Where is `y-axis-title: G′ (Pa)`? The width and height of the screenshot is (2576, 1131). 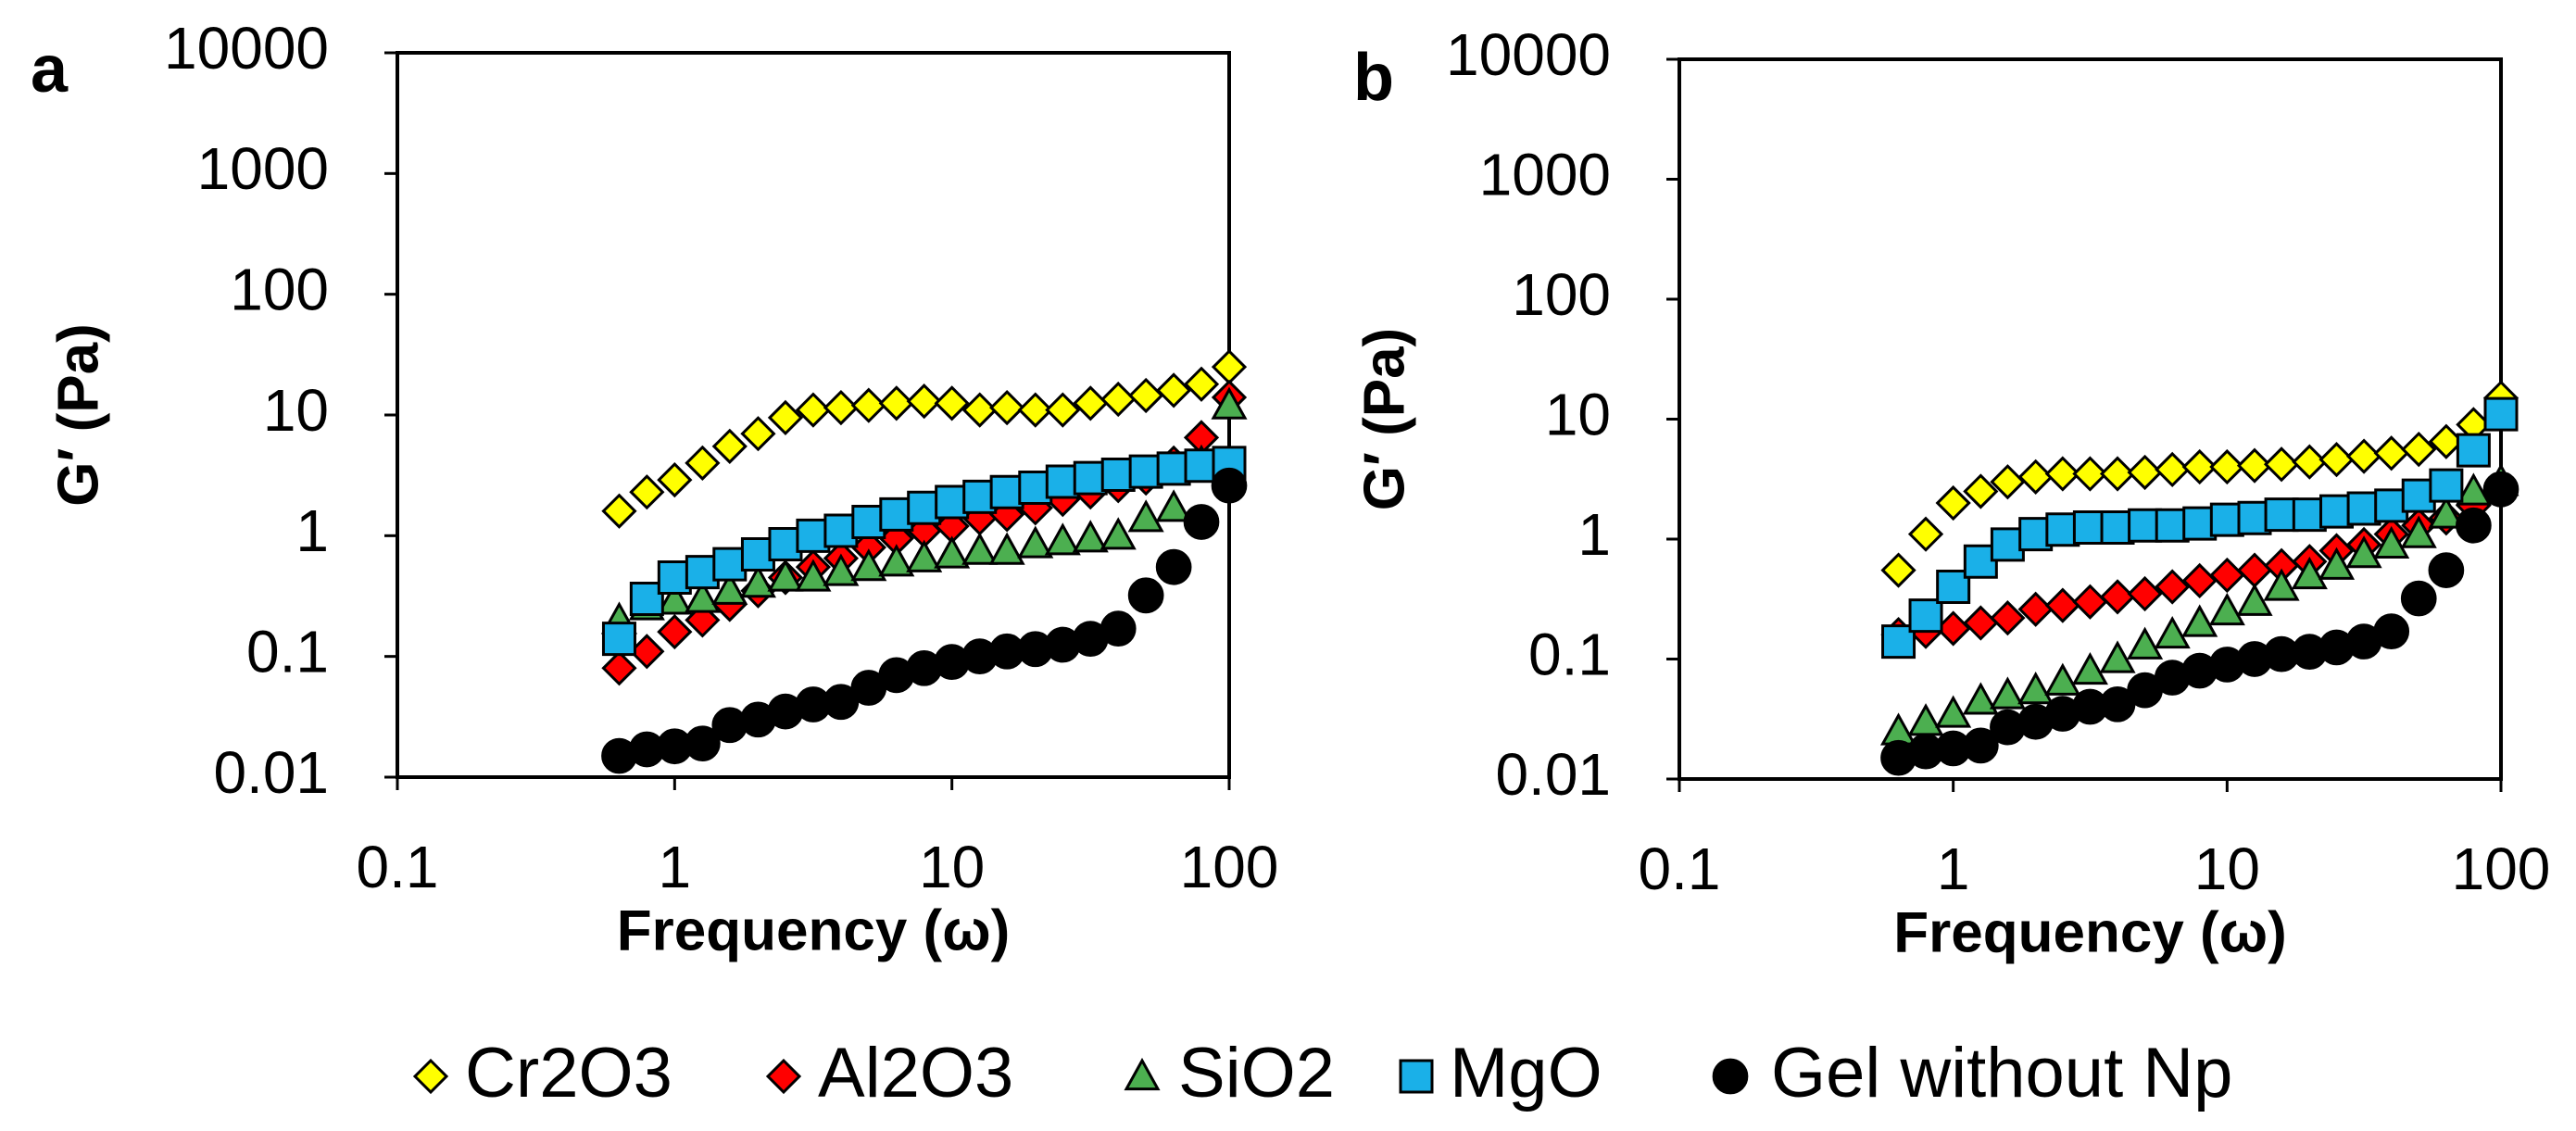 y-axis-title: G′ (Pa) is located at coordinates (78, 414).